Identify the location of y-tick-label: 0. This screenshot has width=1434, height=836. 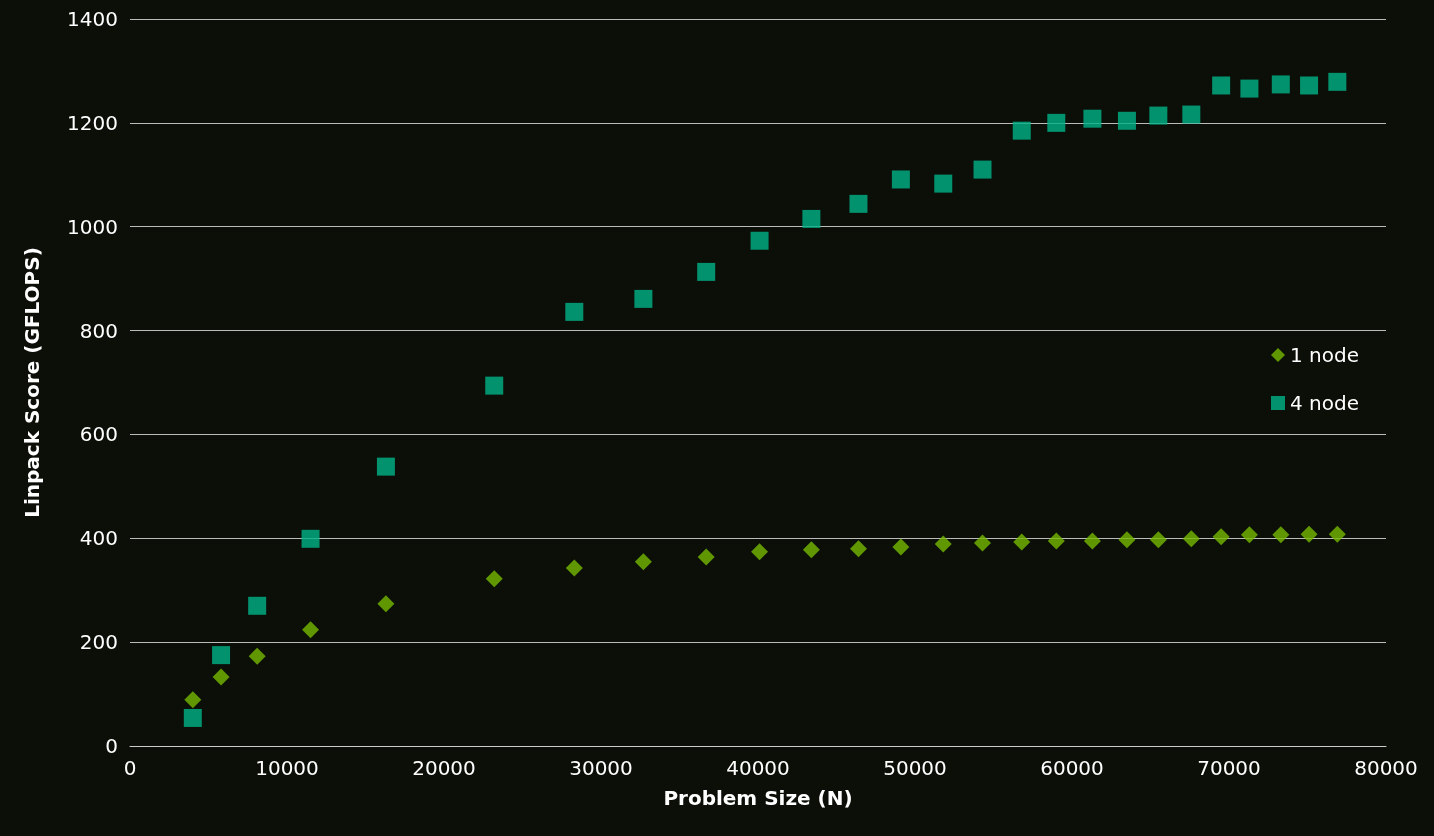
(111, 746).